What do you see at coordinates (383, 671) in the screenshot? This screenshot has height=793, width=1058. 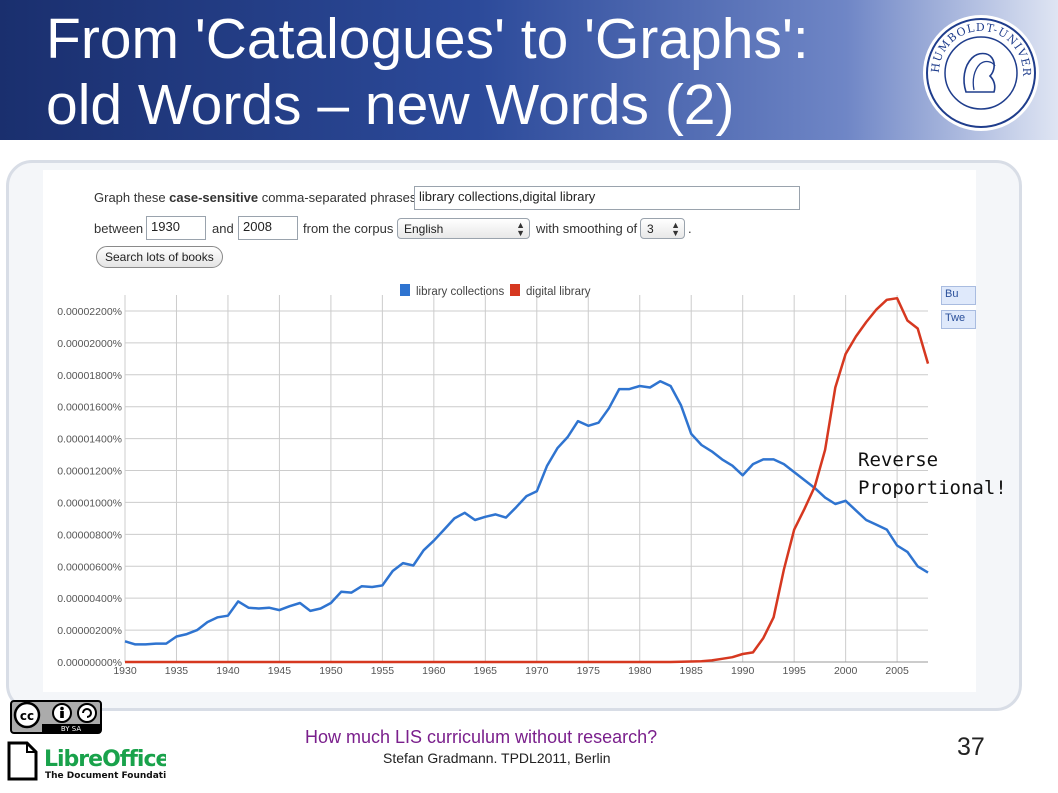 I see `x-tick-label: 1955` at bounding box center [383, 671].